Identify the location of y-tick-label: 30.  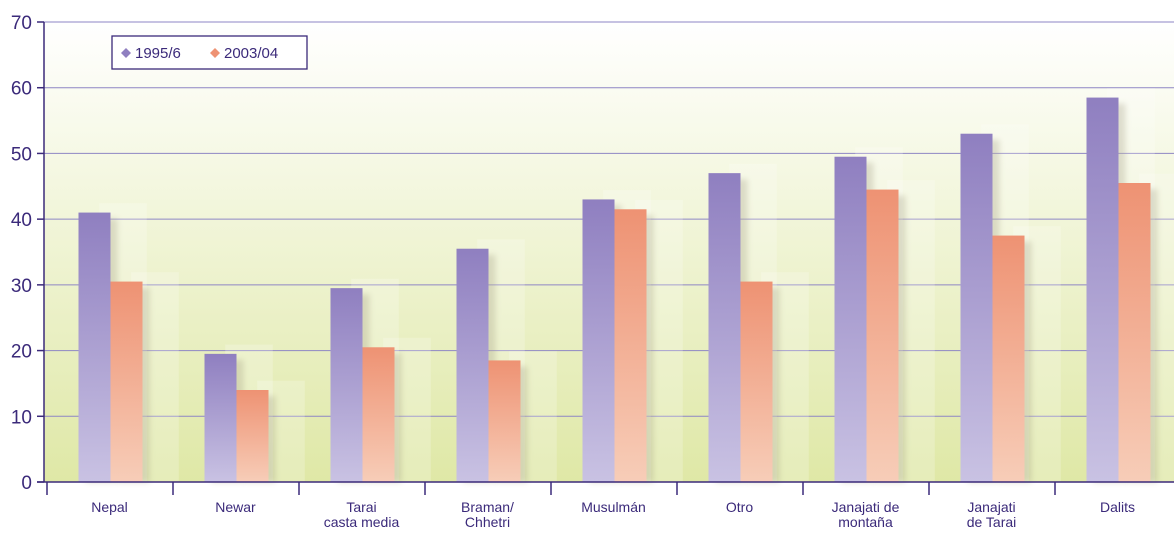
(21, 286).